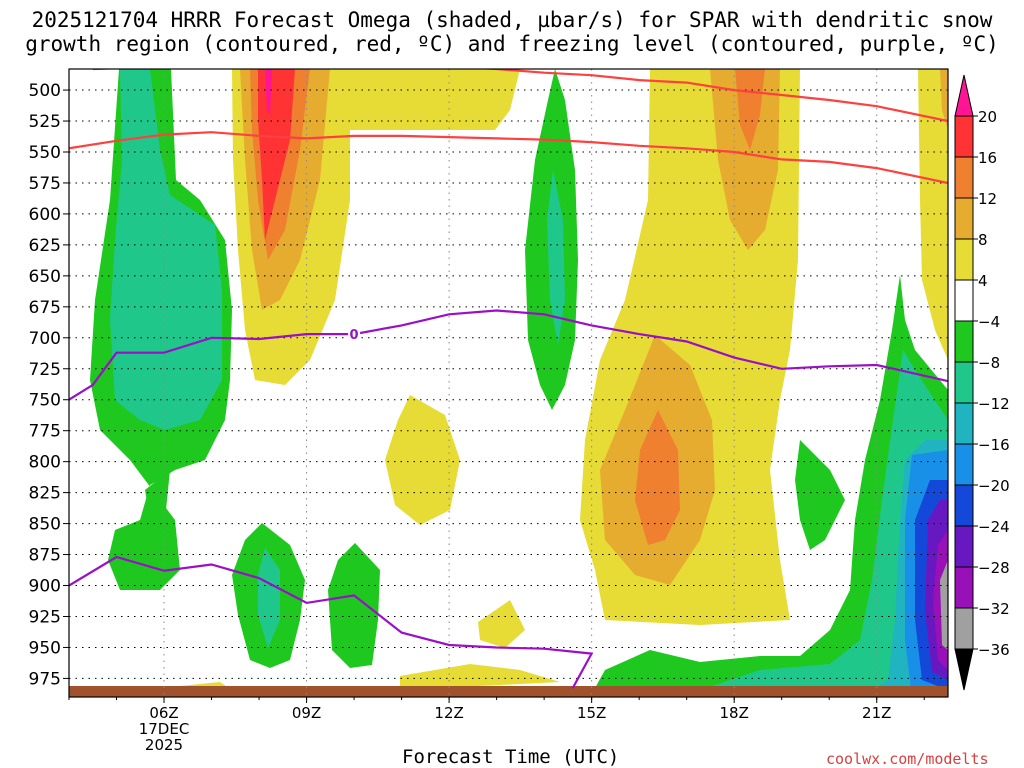 This screenshot has height=768, width=1024. What do you see at coordinates (435, 99) in the screenshot?
I see `omega-region-yellow-top` at bounding box center [435, 99].